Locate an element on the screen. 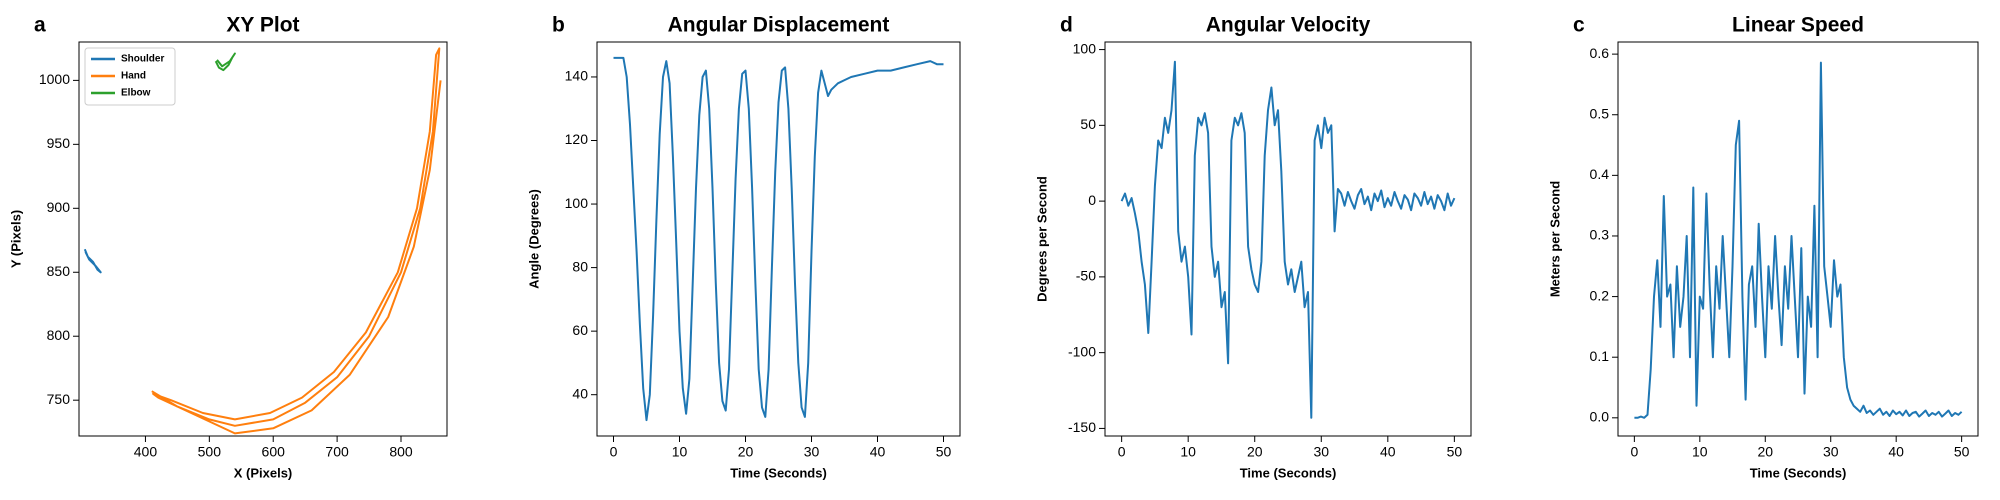  y-tick-label: 0.2 is located at coordinates (1600, 295).